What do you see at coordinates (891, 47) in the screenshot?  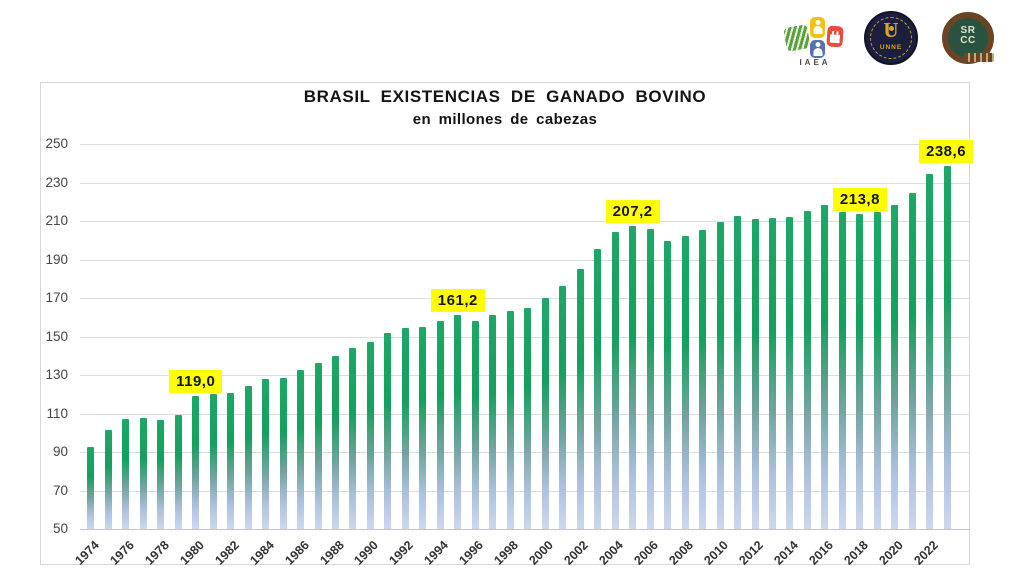 I see `unne-label: UNNE` at bounding box center [891, 47].